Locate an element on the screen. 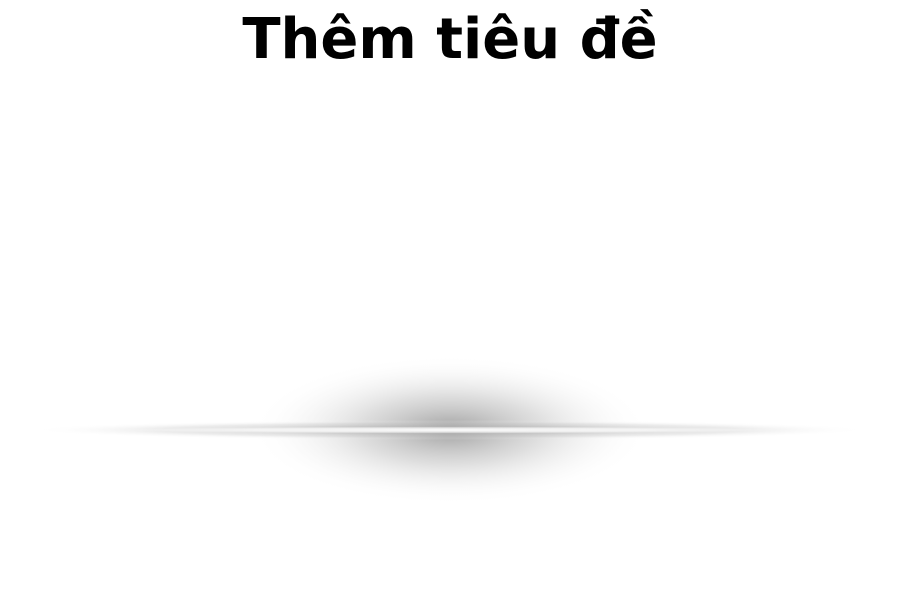 The width and height of the screenshot is (900, 600). highlight-line is located at coordinates (450, 430).